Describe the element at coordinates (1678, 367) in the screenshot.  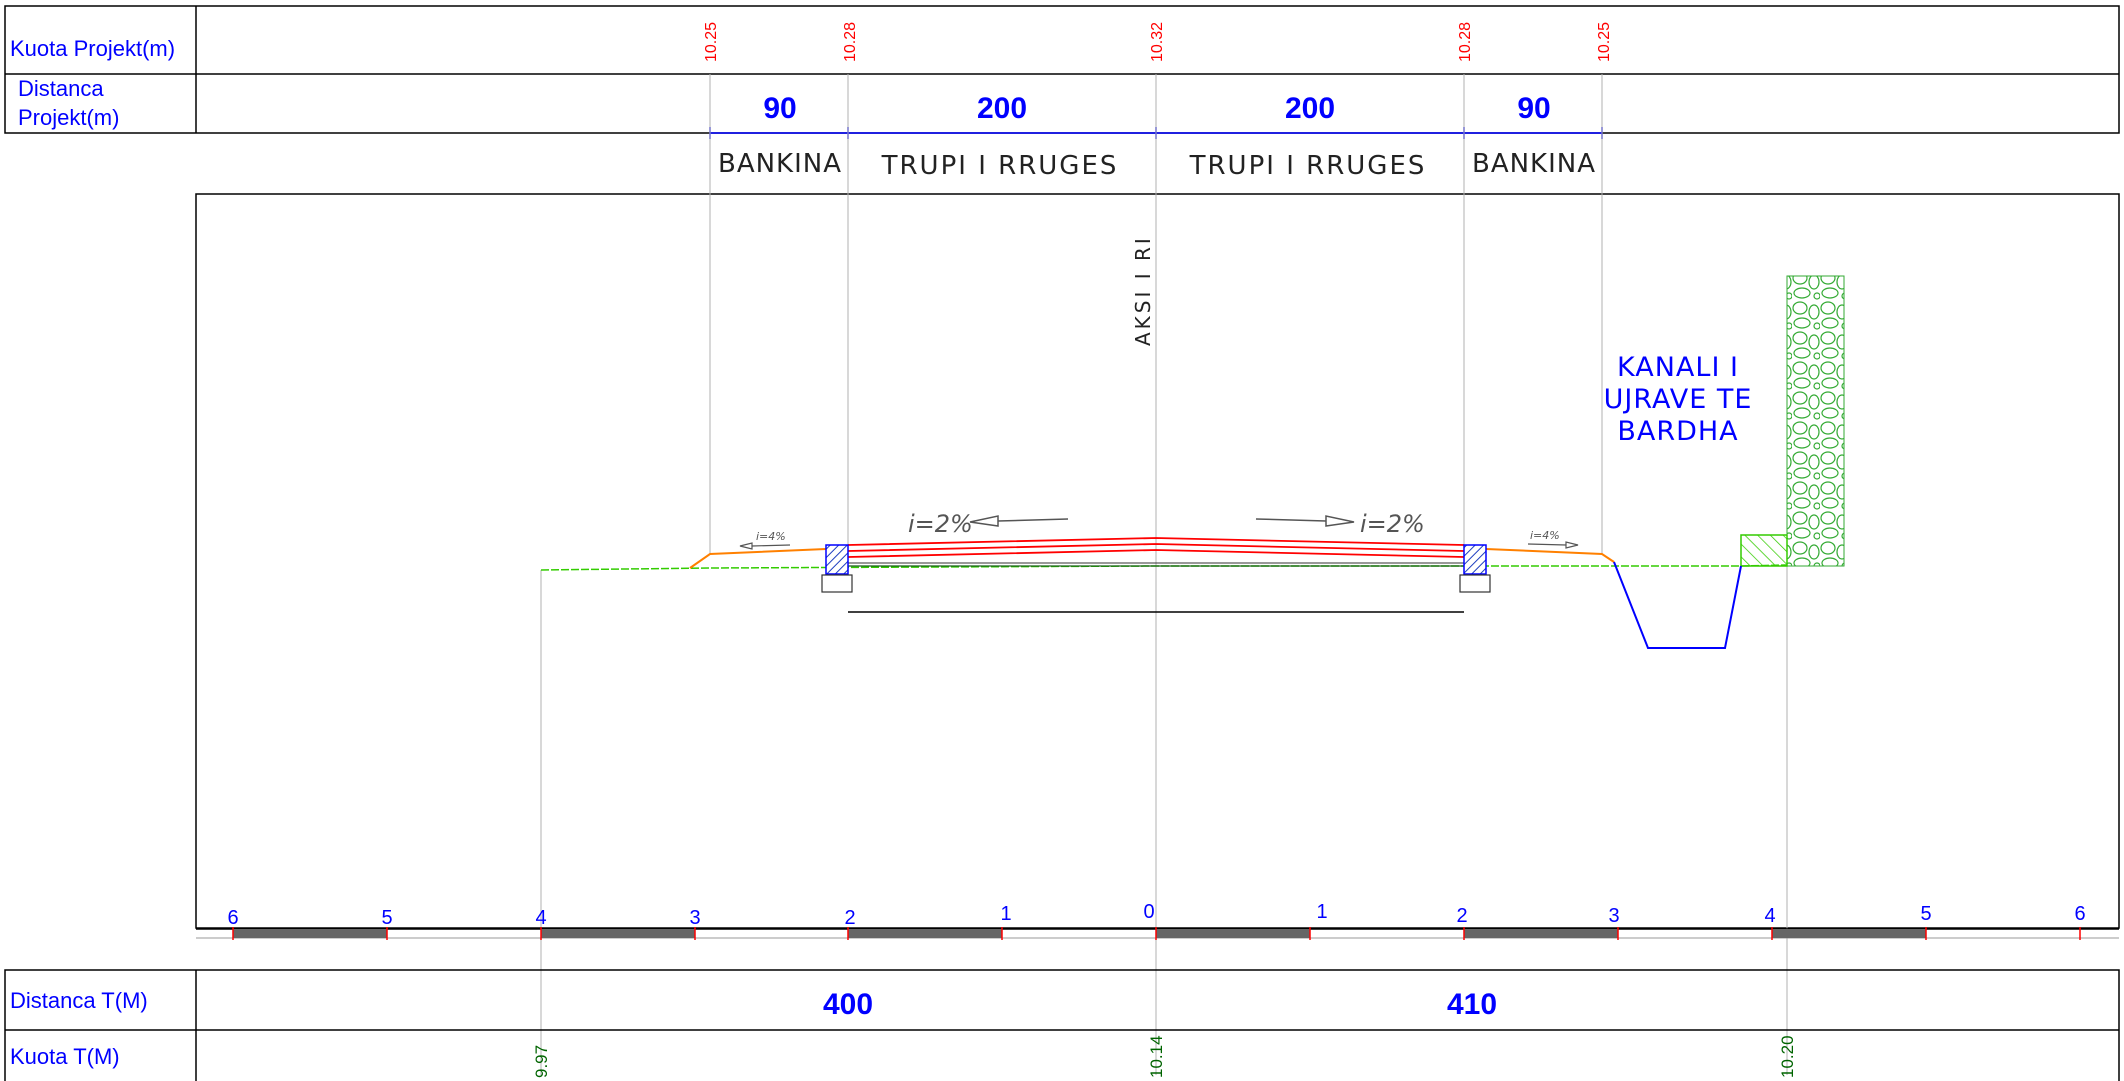
I see `canal-label-line1: KANALI I` at that location.